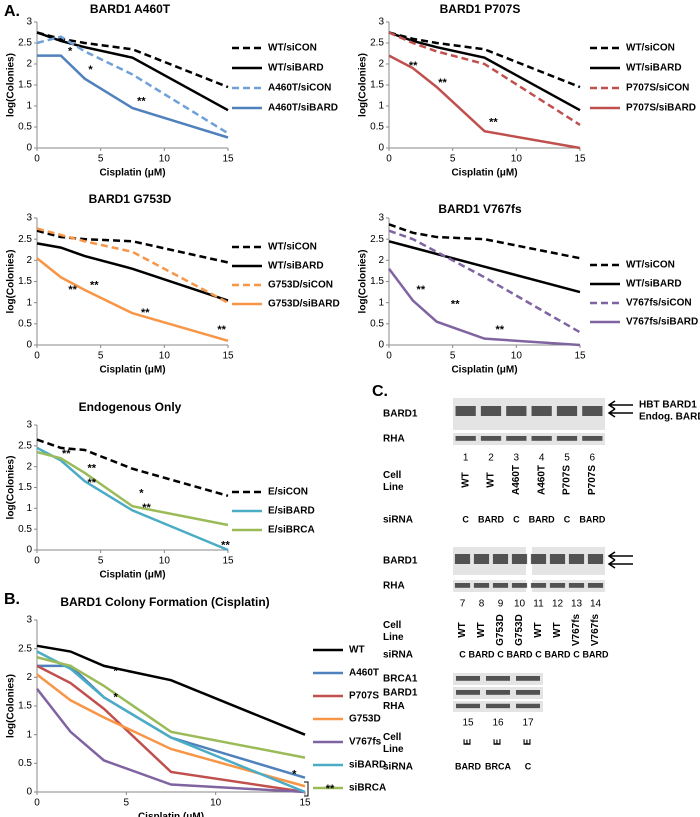 The height and width of the screenshot is (817, 700). Describe the element at coordinates (12, 599) in the screenshot. I see `panel-letter: B.` at that location.